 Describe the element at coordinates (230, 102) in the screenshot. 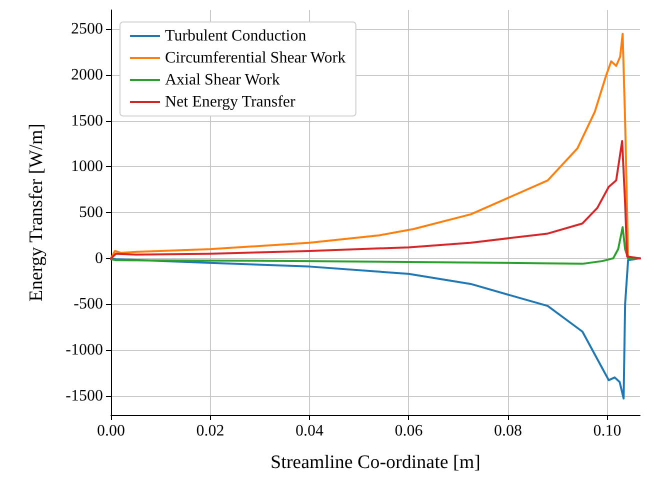

I see `legend-label: Net Energy Transfer` at that location.